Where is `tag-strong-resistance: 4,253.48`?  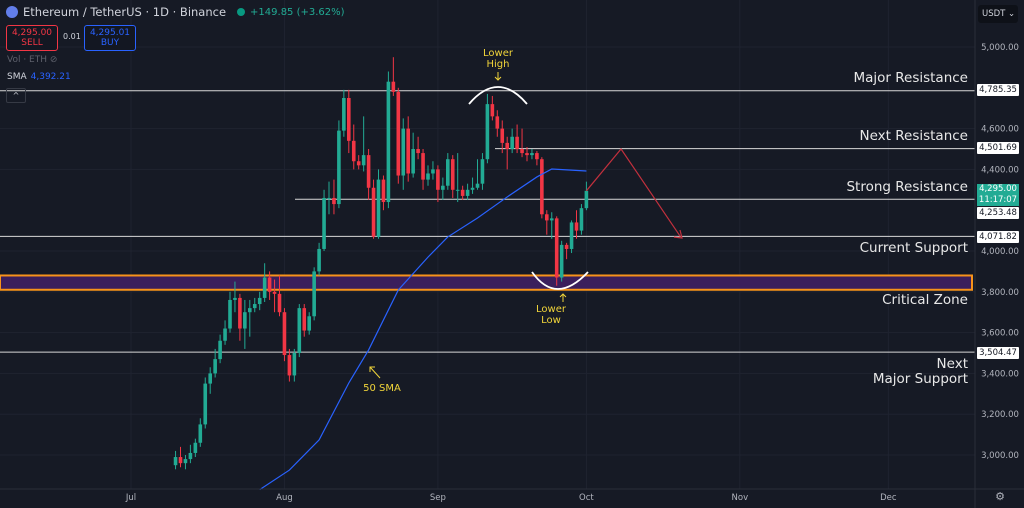
tag-strong-resistance: 4,253.48 is located at coordinates (998, 213).